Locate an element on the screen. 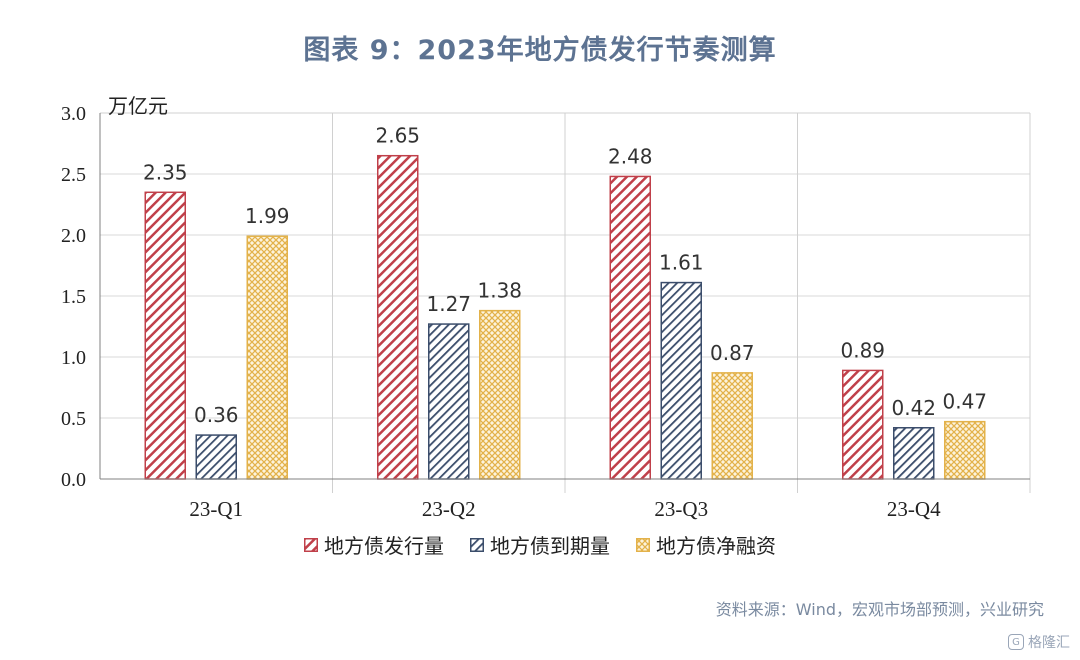  legend-label: 地方债发行量 is located at coordinates (384, 546).